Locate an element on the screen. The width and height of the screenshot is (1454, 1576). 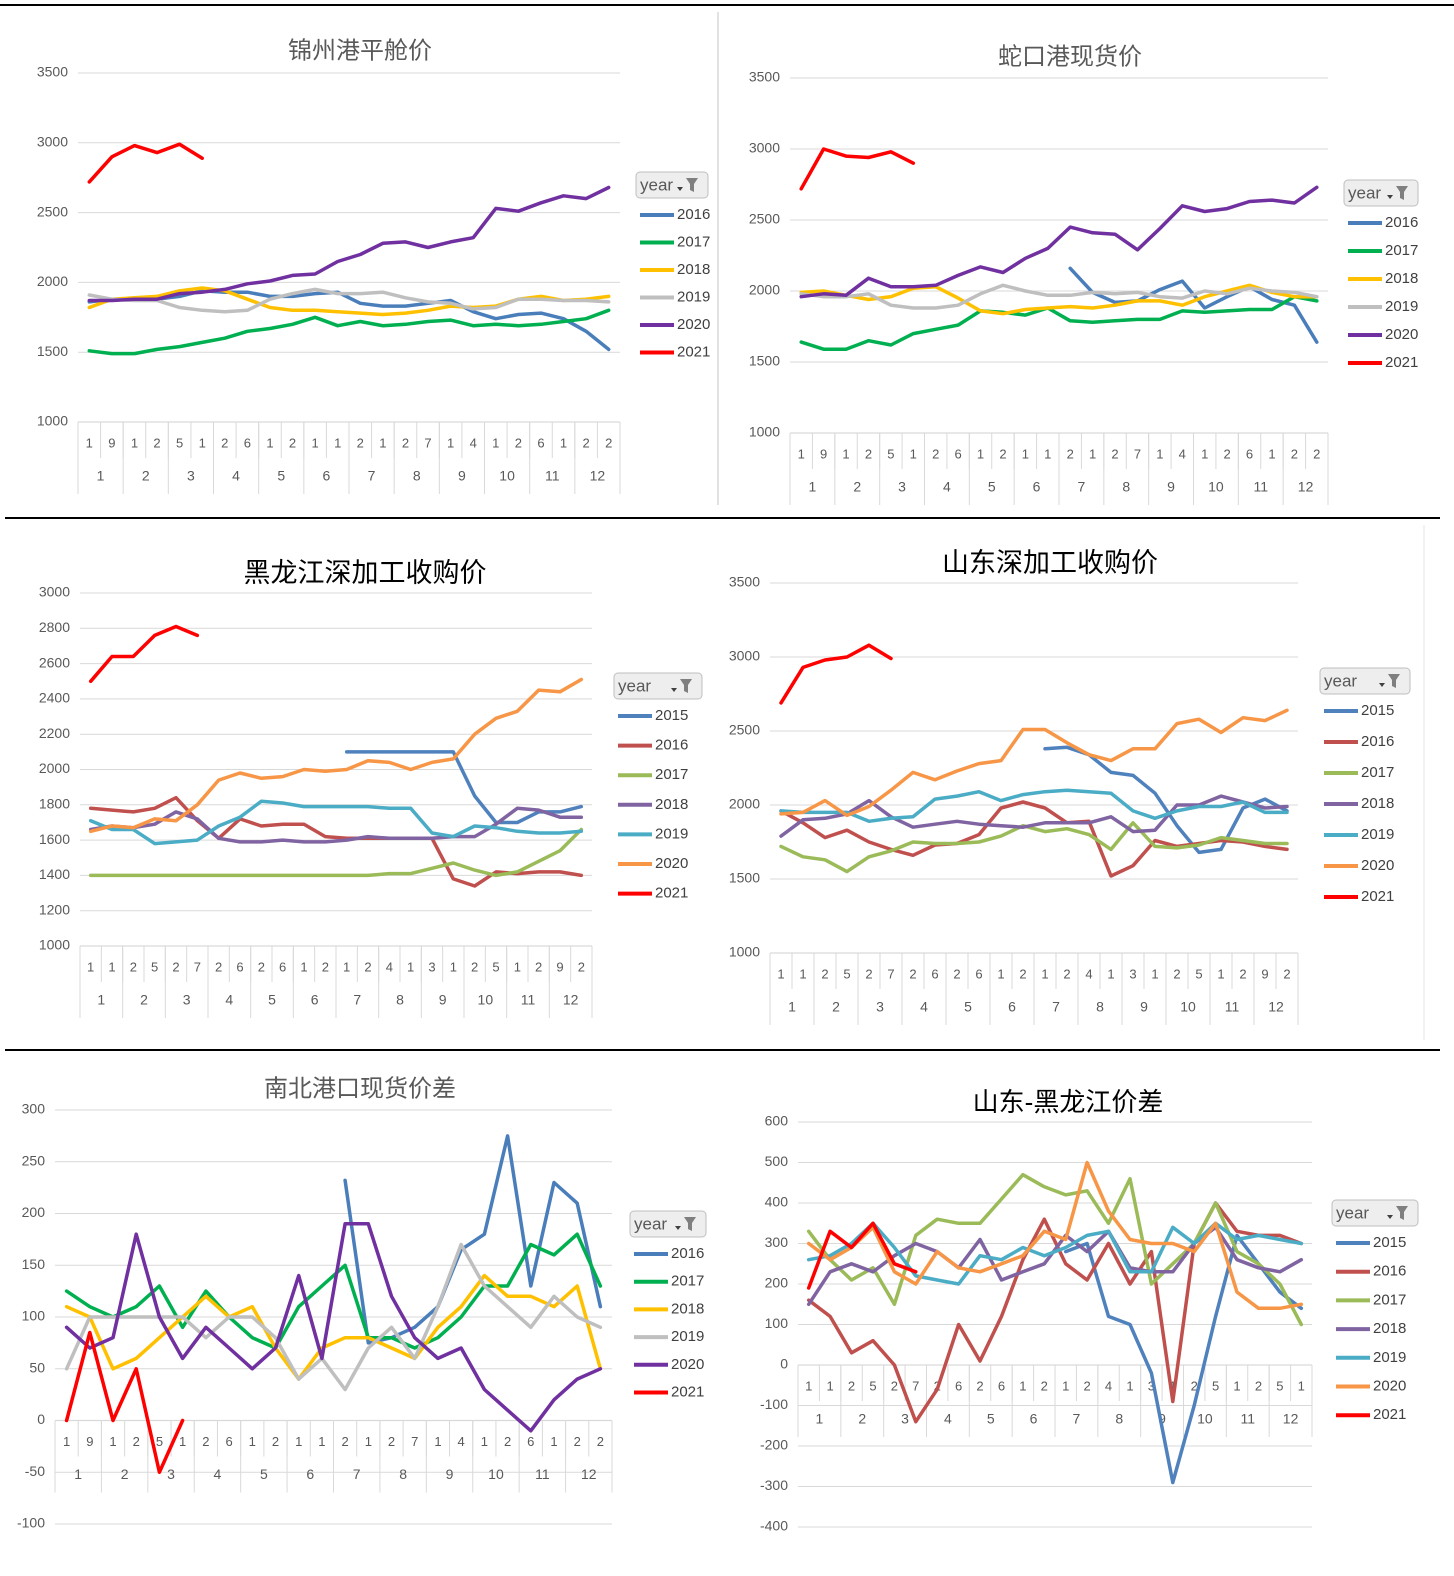
y-tick-label: 2400 is located at coordinates (54, 698).